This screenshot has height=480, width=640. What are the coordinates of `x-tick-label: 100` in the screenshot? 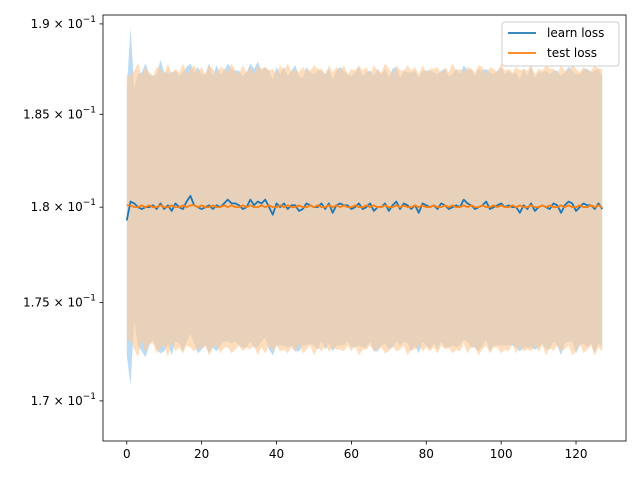 It's located at (501, 454).